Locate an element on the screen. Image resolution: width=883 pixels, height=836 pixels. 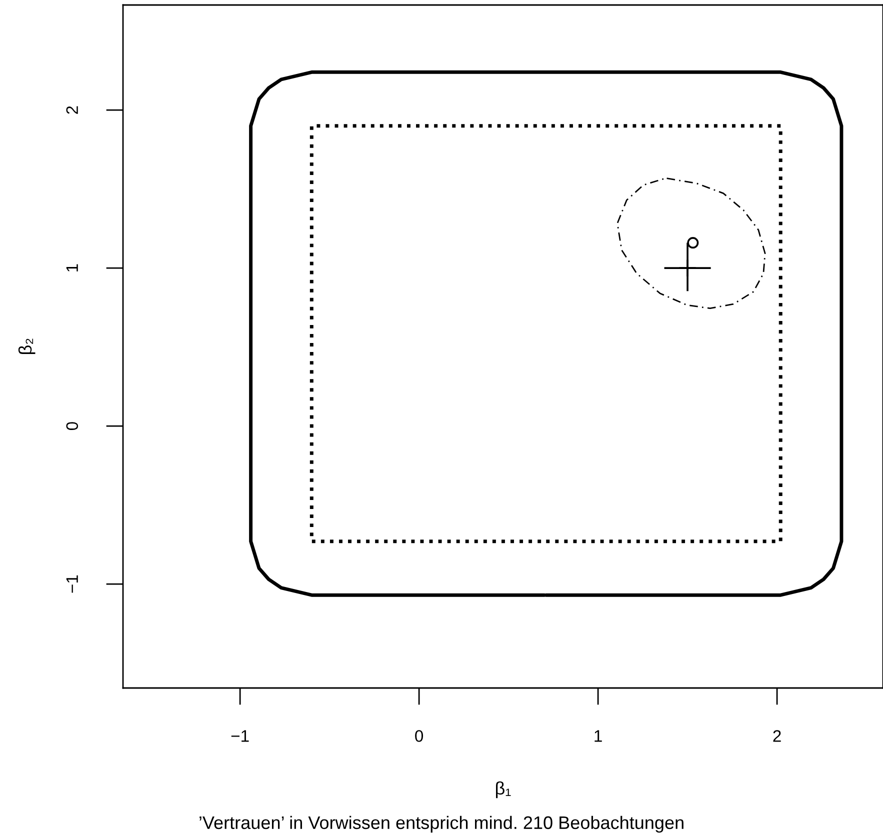
y-axis-title: β₂ is located at coordinates (27, 346).